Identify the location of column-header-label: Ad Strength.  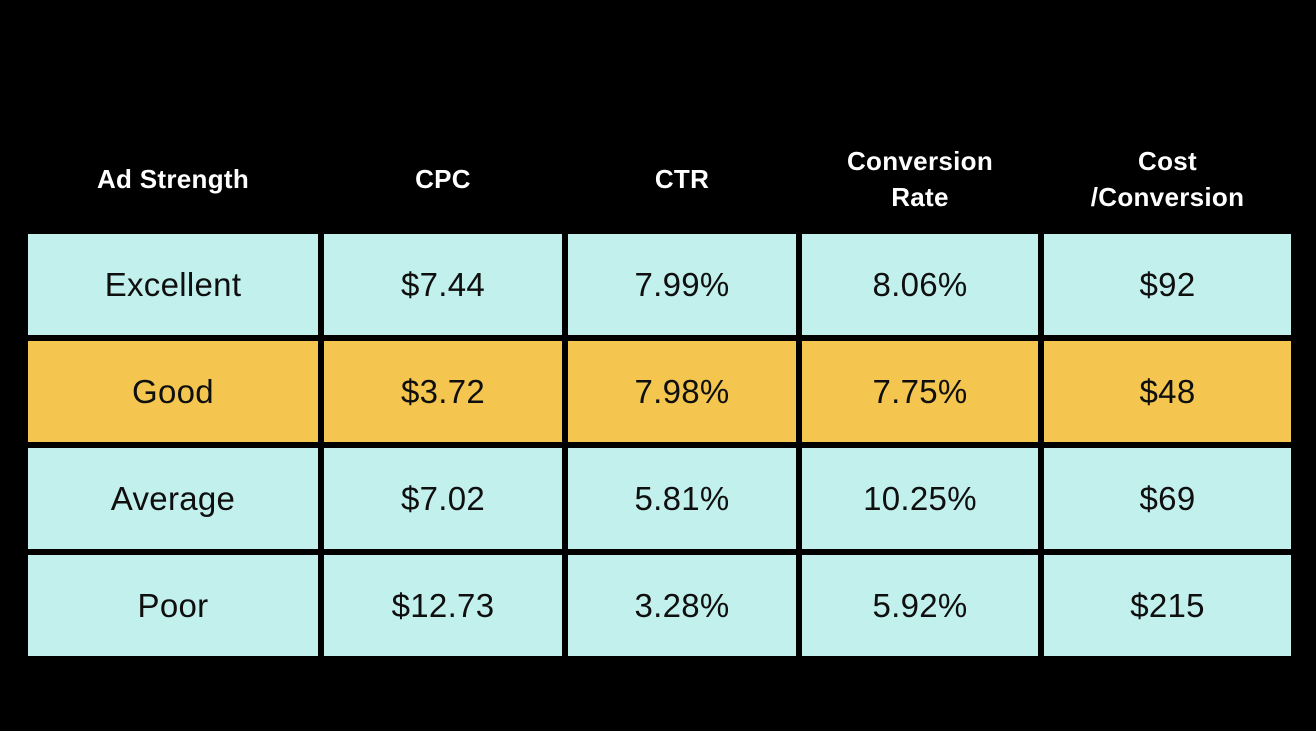
(173, 178).